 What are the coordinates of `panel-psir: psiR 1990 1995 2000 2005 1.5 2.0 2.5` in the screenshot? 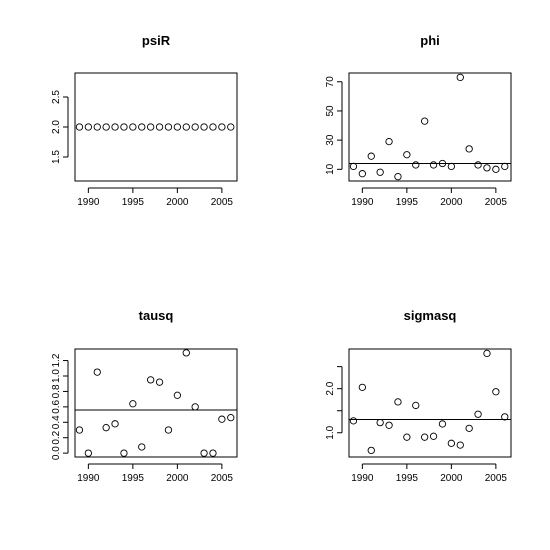 It's located at (144, 120).